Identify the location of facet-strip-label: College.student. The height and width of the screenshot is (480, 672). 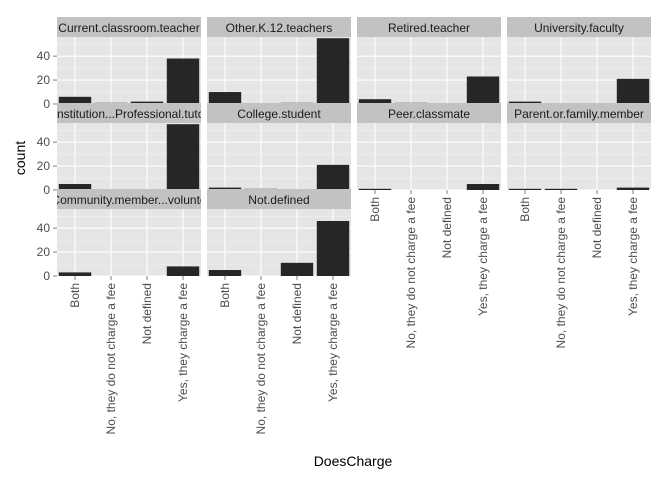
(279, 114).